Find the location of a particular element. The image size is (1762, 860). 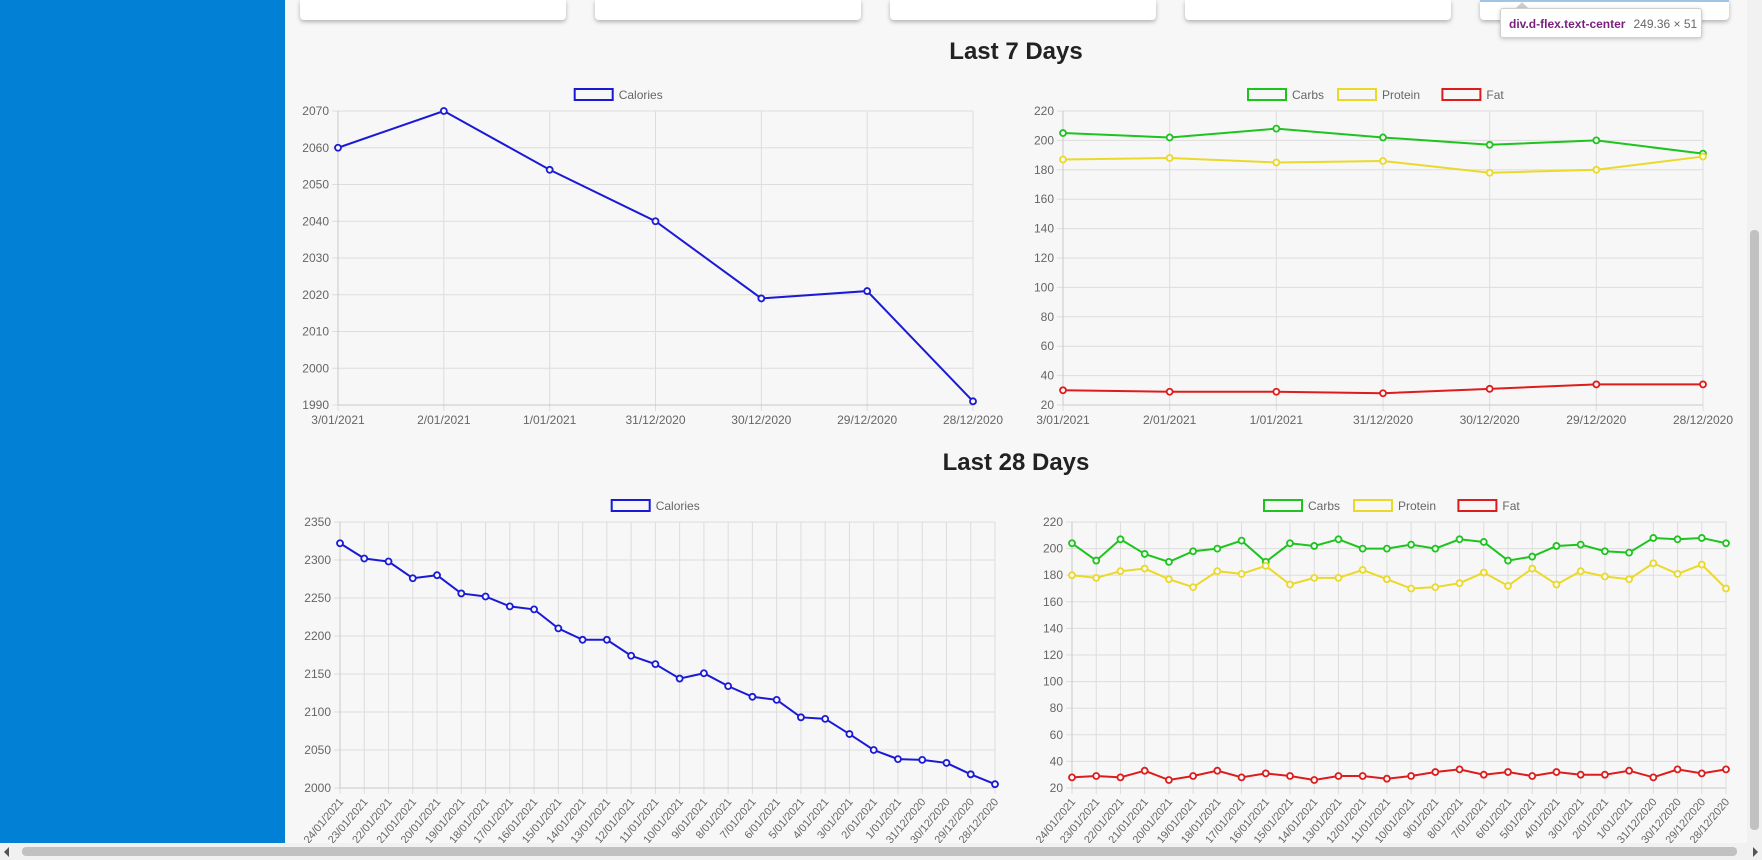

y-tick-label: 200 is located at coordinates (1044, 140).